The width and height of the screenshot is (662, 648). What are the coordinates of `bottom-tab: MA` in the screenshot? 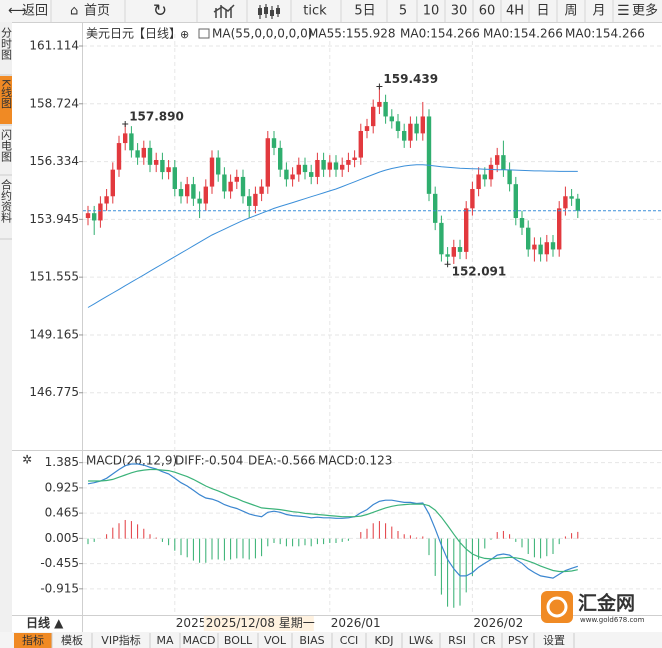 It's located at (164, 640).